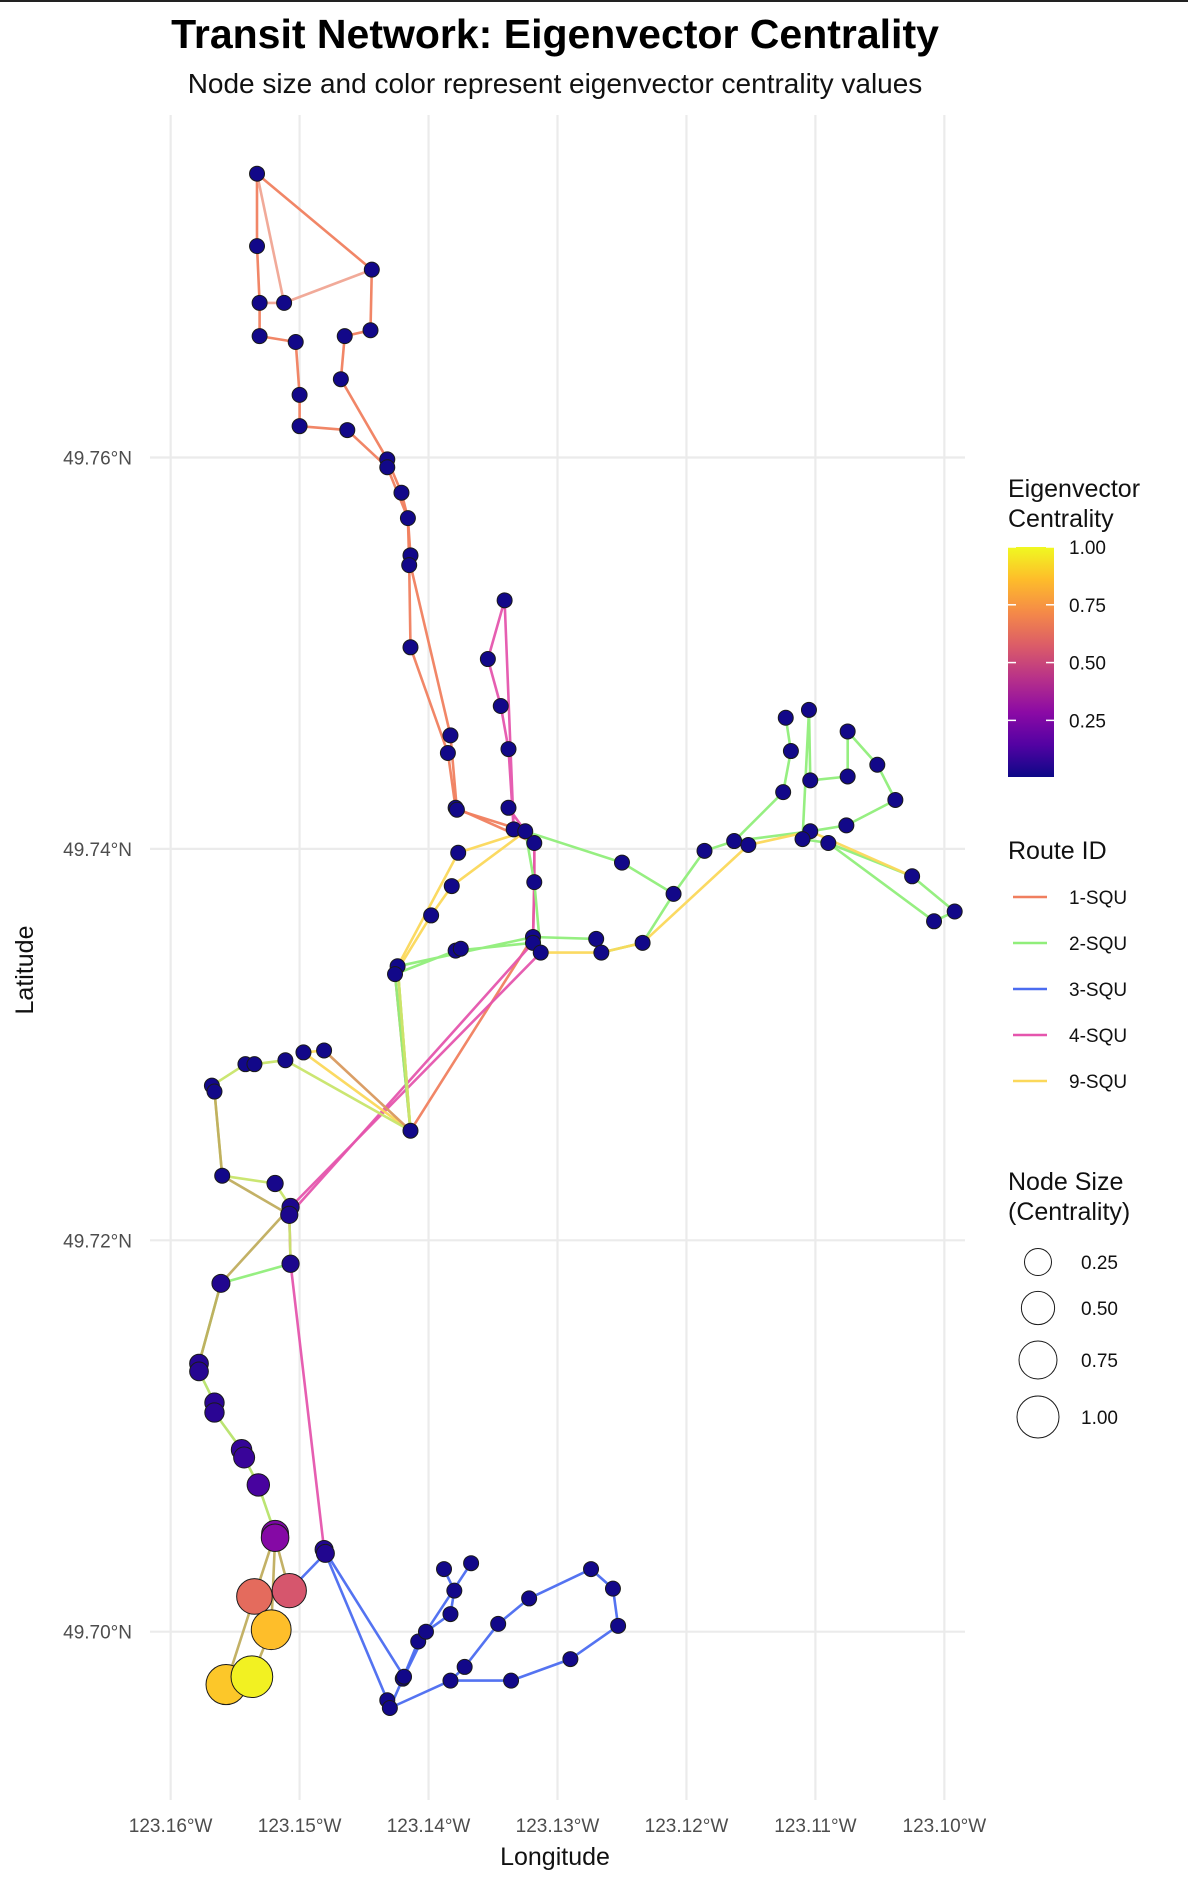 Image resolution: width=1188 pixels, height=1884 pixels. I want to click on size-legend-label: 0.50, so click(1099, 1309).